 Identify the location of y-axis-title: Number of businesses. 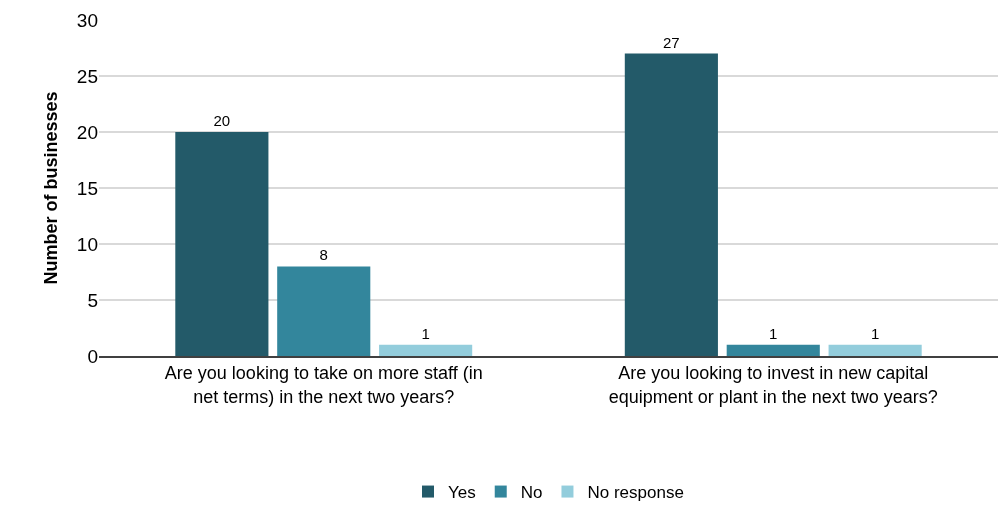
(51, 188).